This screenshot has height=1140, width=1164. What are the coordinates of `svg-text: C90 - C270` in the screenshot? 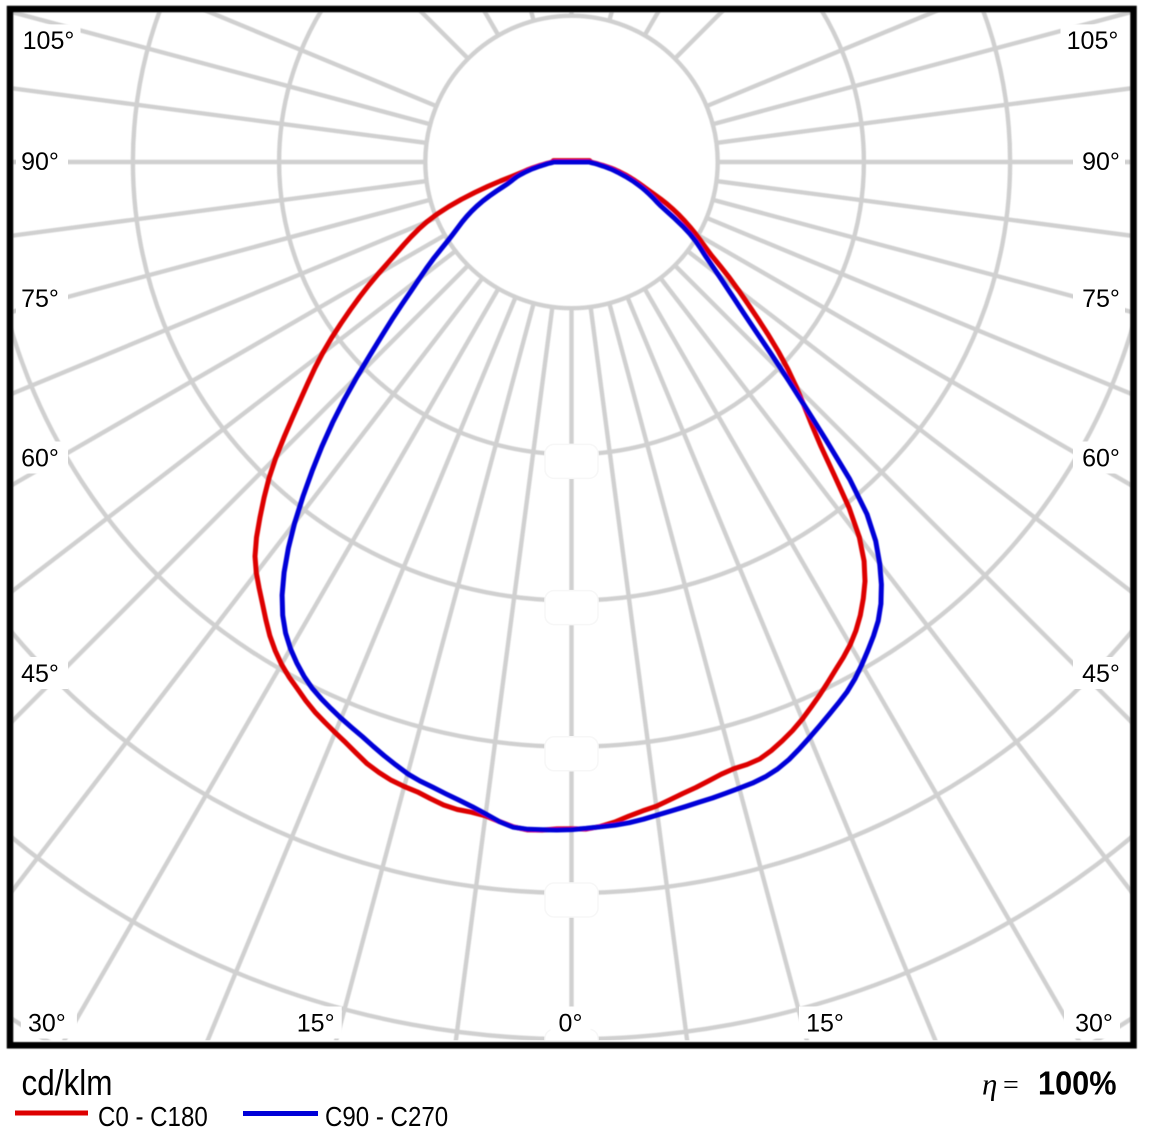 It's located at (386, 1116).